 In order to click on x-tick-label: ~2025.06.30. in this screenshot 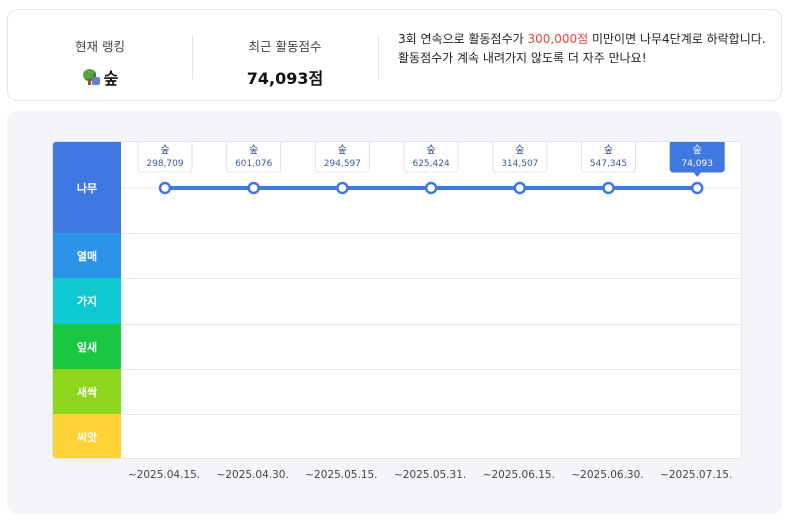, I will do `click(607, 475)`.